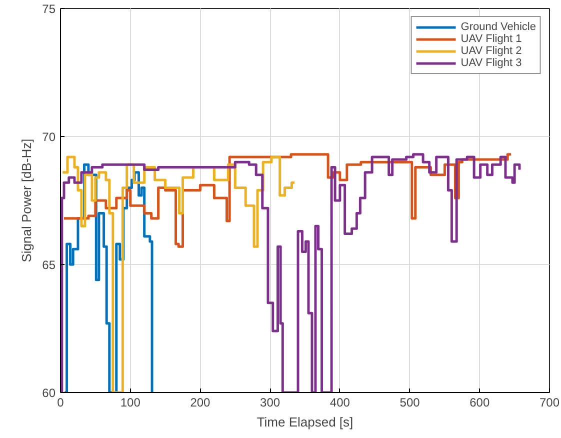  What do you see at coordinates (491, 51) in the screenshot?
I see `legend-label: UAV Flight 2` at bounding box center [491, 51].